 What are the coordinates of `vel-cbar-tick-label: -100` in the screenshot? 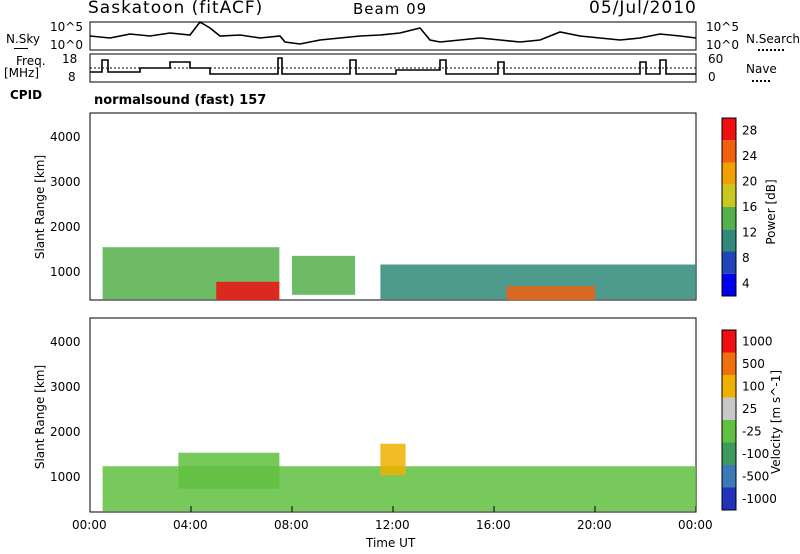 It's located at (755, 454).